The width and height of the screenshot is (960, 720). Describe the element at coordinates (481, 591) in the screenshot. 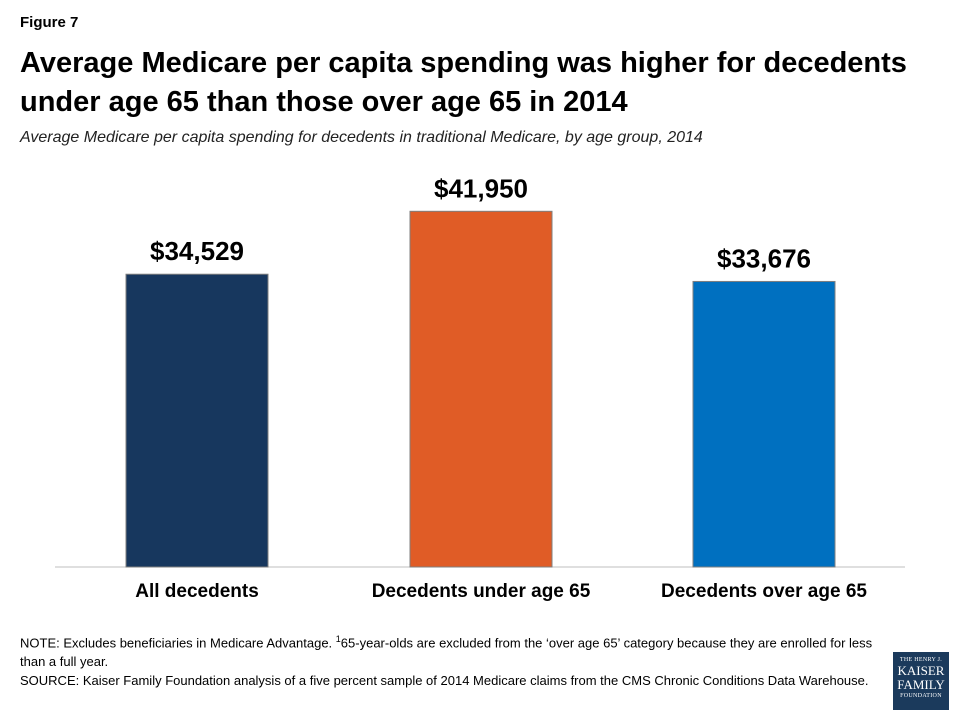

I see `category-label-2: Decedents under age 65` at that location.